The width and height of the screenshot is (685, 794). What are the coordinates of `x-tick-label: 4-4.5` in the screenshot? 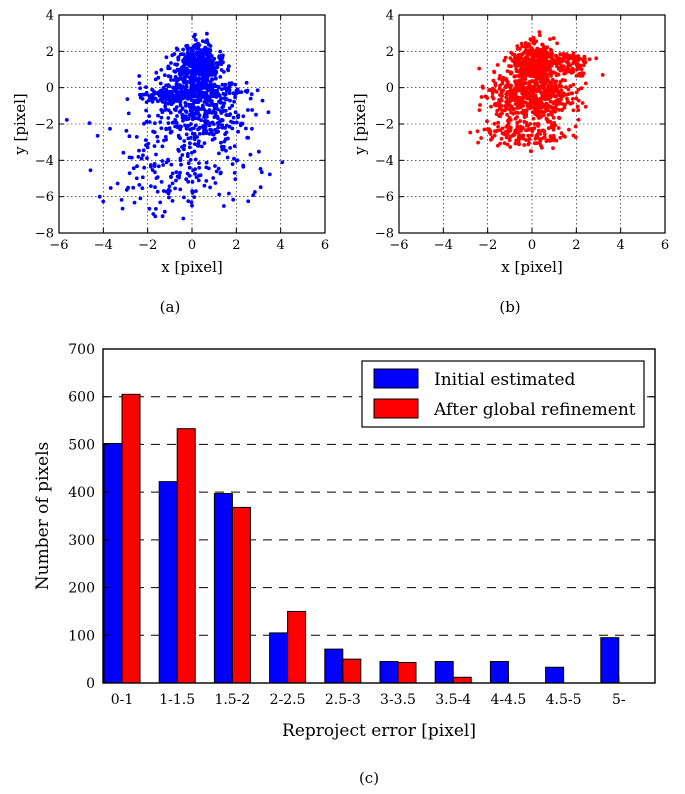 It's located at (508, 700).